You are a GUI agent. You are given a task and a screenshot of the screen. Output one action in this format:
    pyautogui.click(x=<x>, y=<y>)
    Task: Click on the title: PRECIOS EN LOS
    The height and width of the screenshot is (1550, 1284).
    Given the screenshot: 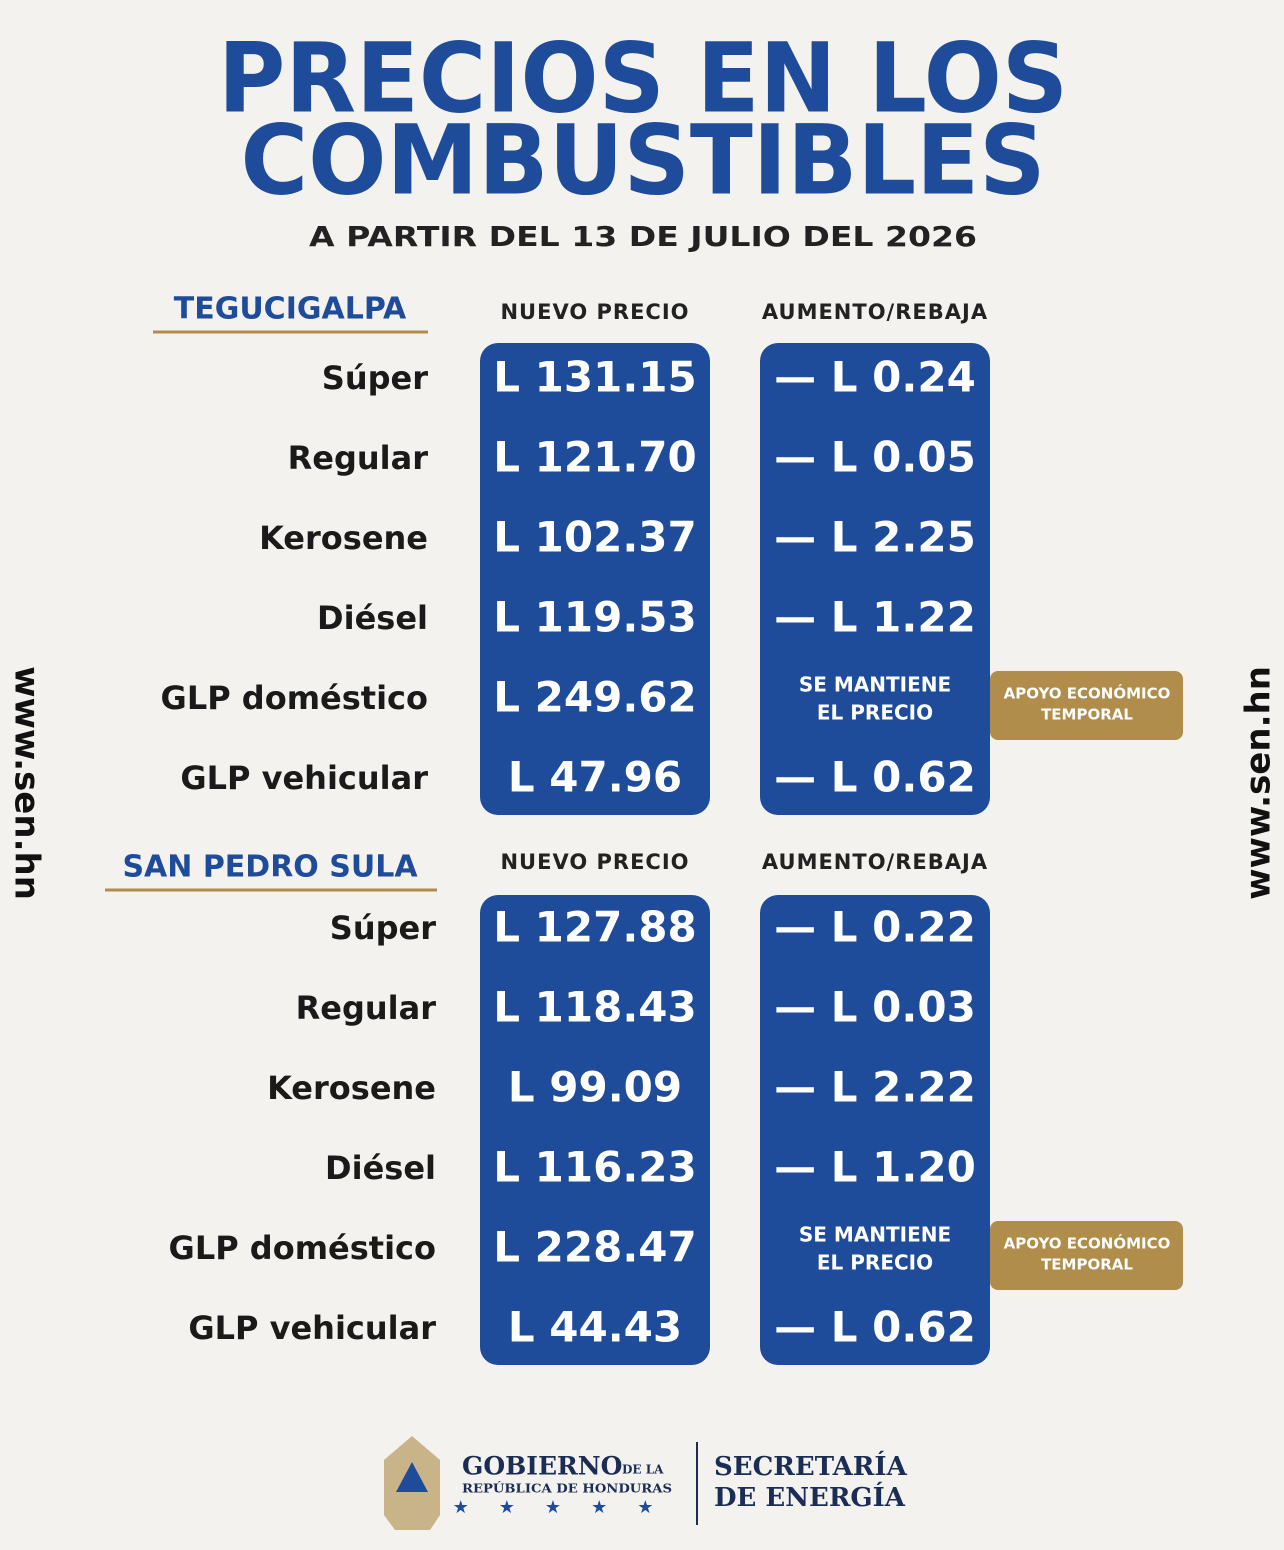 What is the action you would take?
    pyautogui.click(x=643, y=78)
    